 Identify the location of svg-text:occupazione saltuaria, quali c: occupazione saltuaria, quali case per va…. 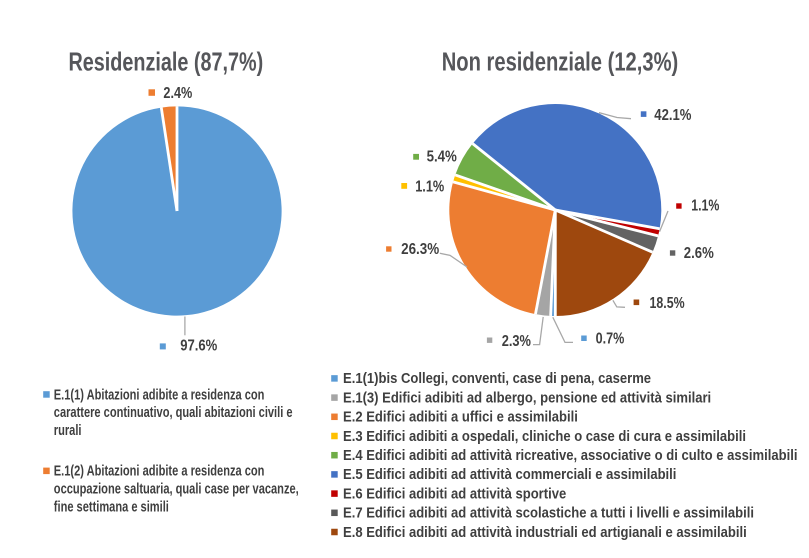
(176, 488).